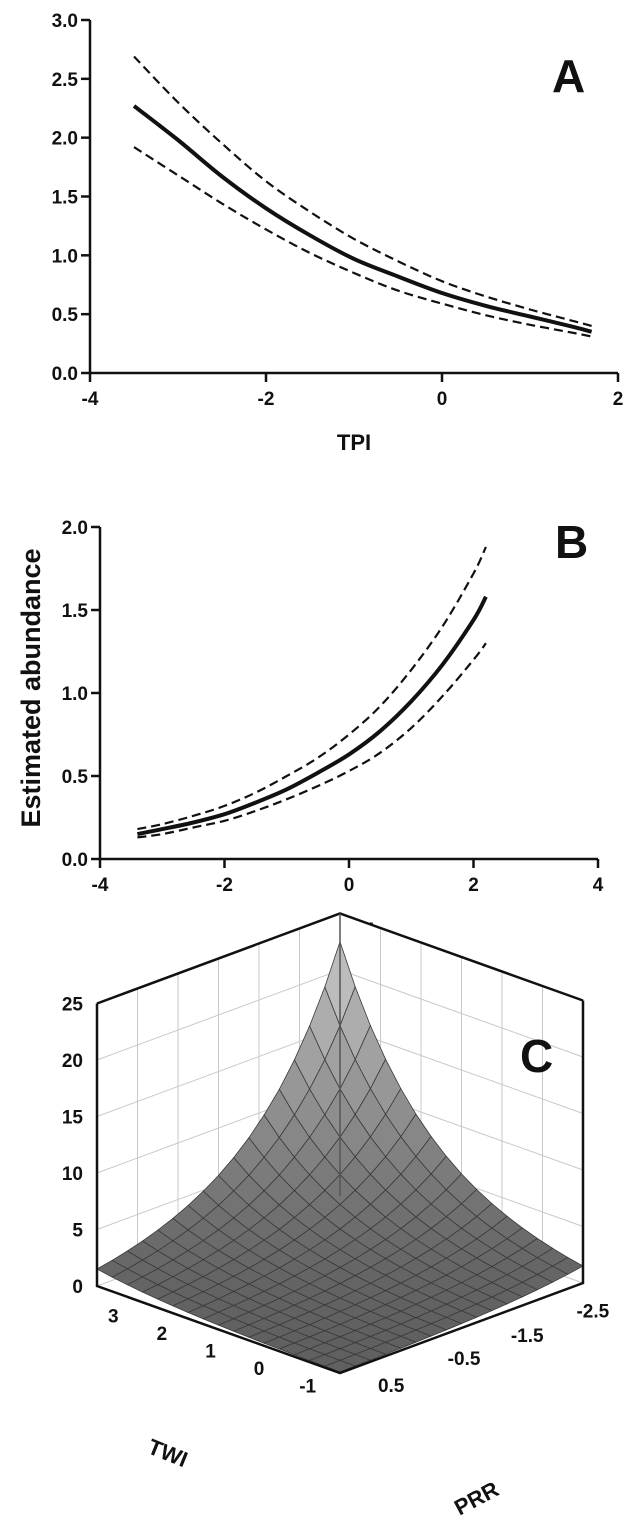 The width and height of the screenshot is (631, 1531). I want to click on panel-a-fit-line, so click(362, 219).